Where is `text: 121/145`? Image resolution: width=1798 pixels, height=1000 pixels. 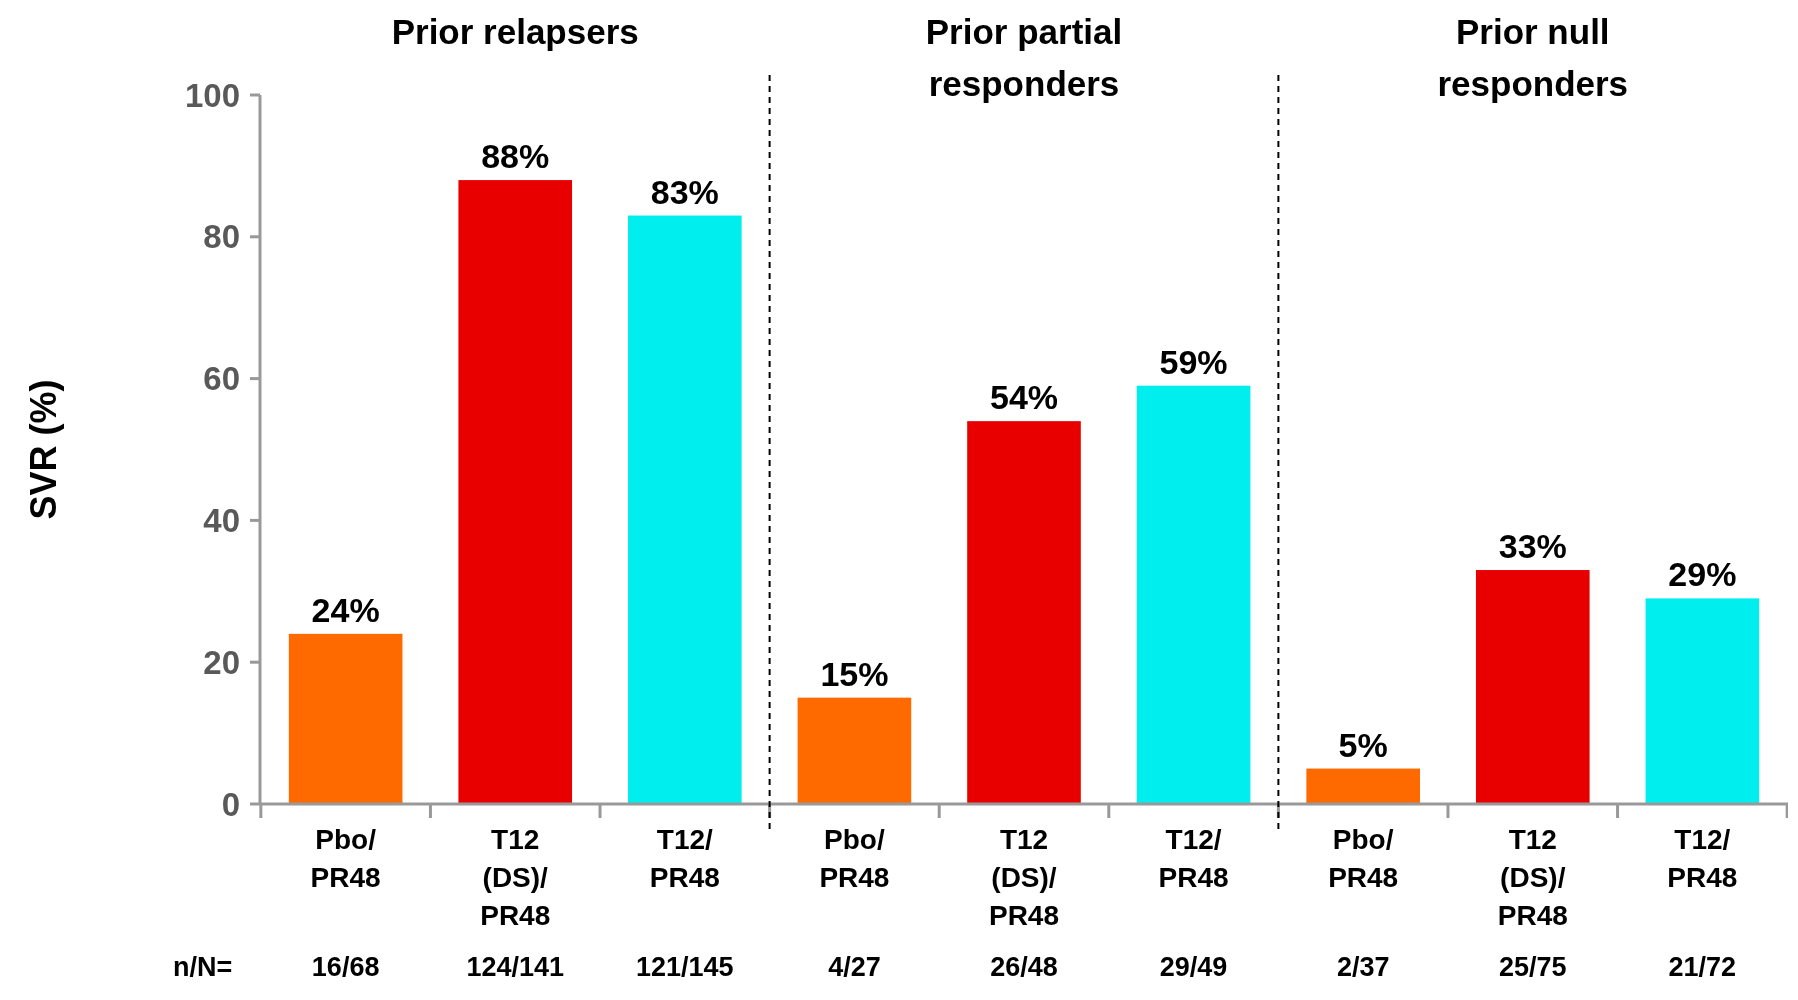
text: 121/145 is located at coordinates (685, 967).